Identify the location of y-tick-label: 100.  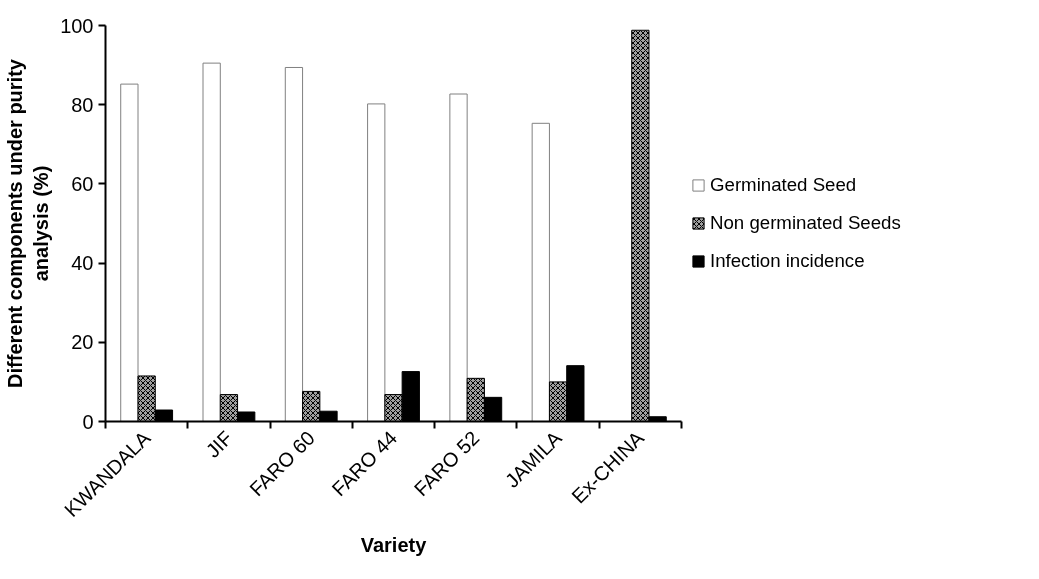
(77, 25).